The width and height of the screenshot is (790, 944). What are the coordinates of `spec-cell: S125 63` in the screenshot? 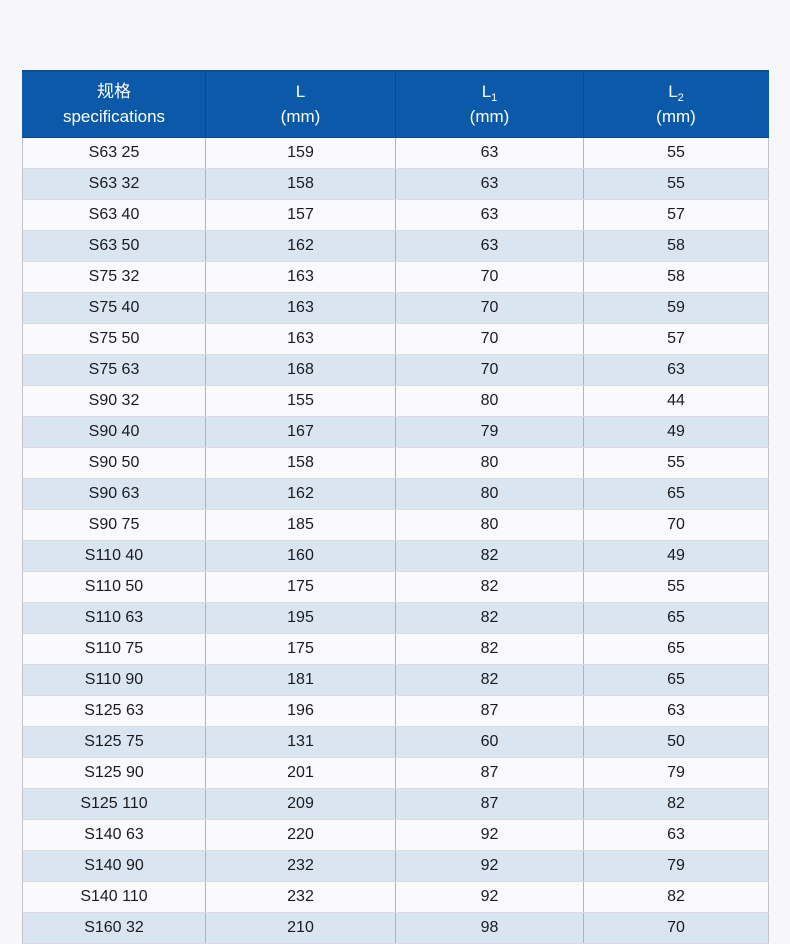 It's located at (114, 710).